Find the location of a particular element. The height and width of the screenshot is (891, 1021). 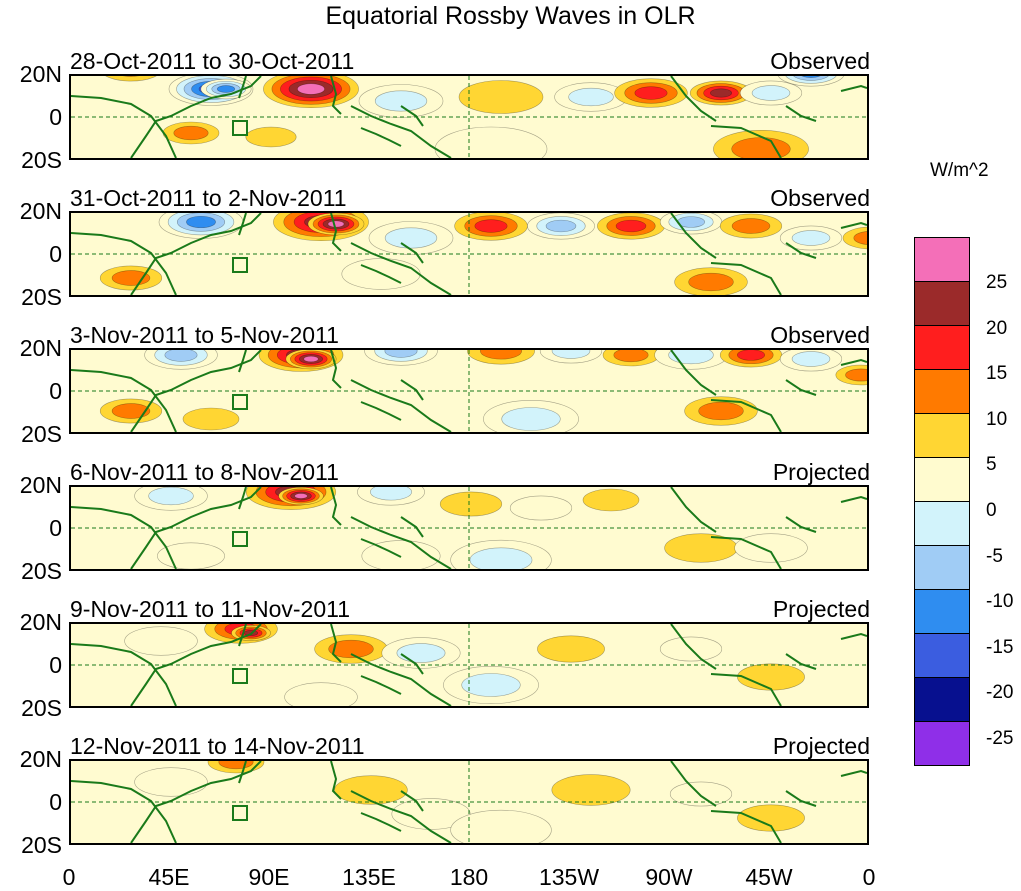

colorbar-label: 10 is located at coordinates (996, 420).